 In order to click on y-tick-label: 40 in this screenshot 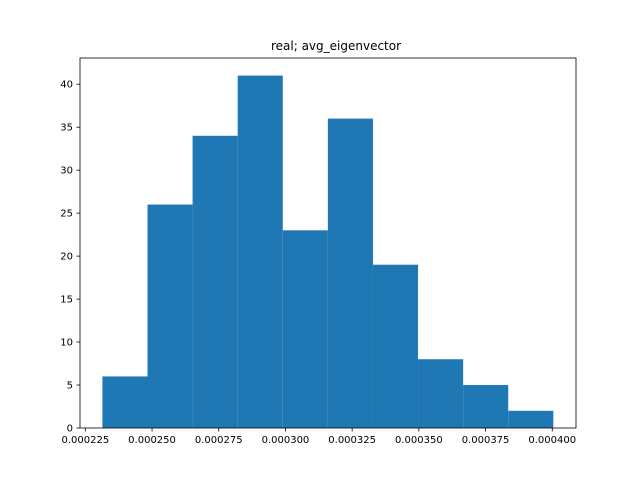, I will do `click(66, 85)`.